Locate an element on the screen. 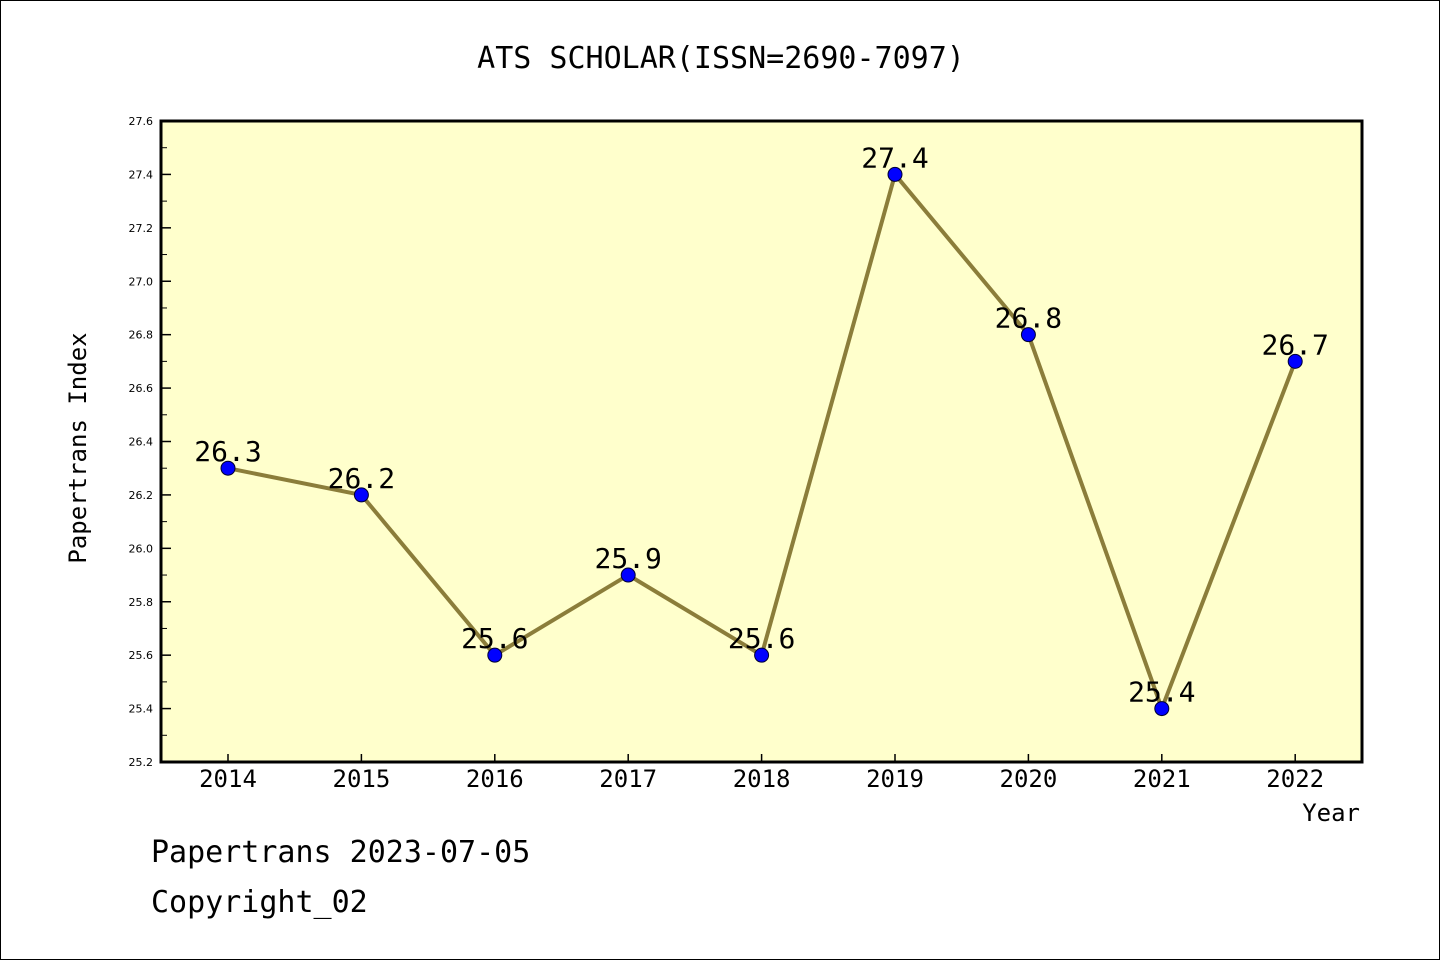 The width and height of the screenshot is (1440, 961). footer-copyright-text: Copyright_02 is located at coordinates (259, 902).